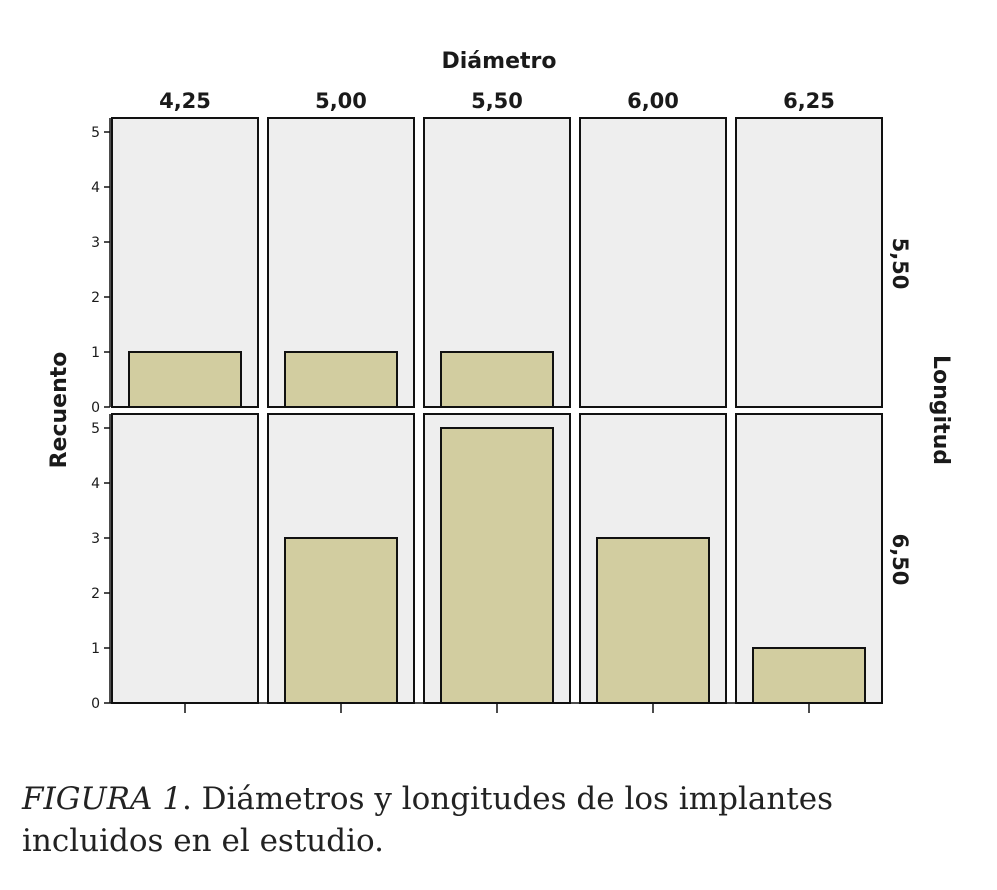 The width and height of the screenshot is (997, 890). I want to click on caption-label: FIGURA 1, so click(102, 799).